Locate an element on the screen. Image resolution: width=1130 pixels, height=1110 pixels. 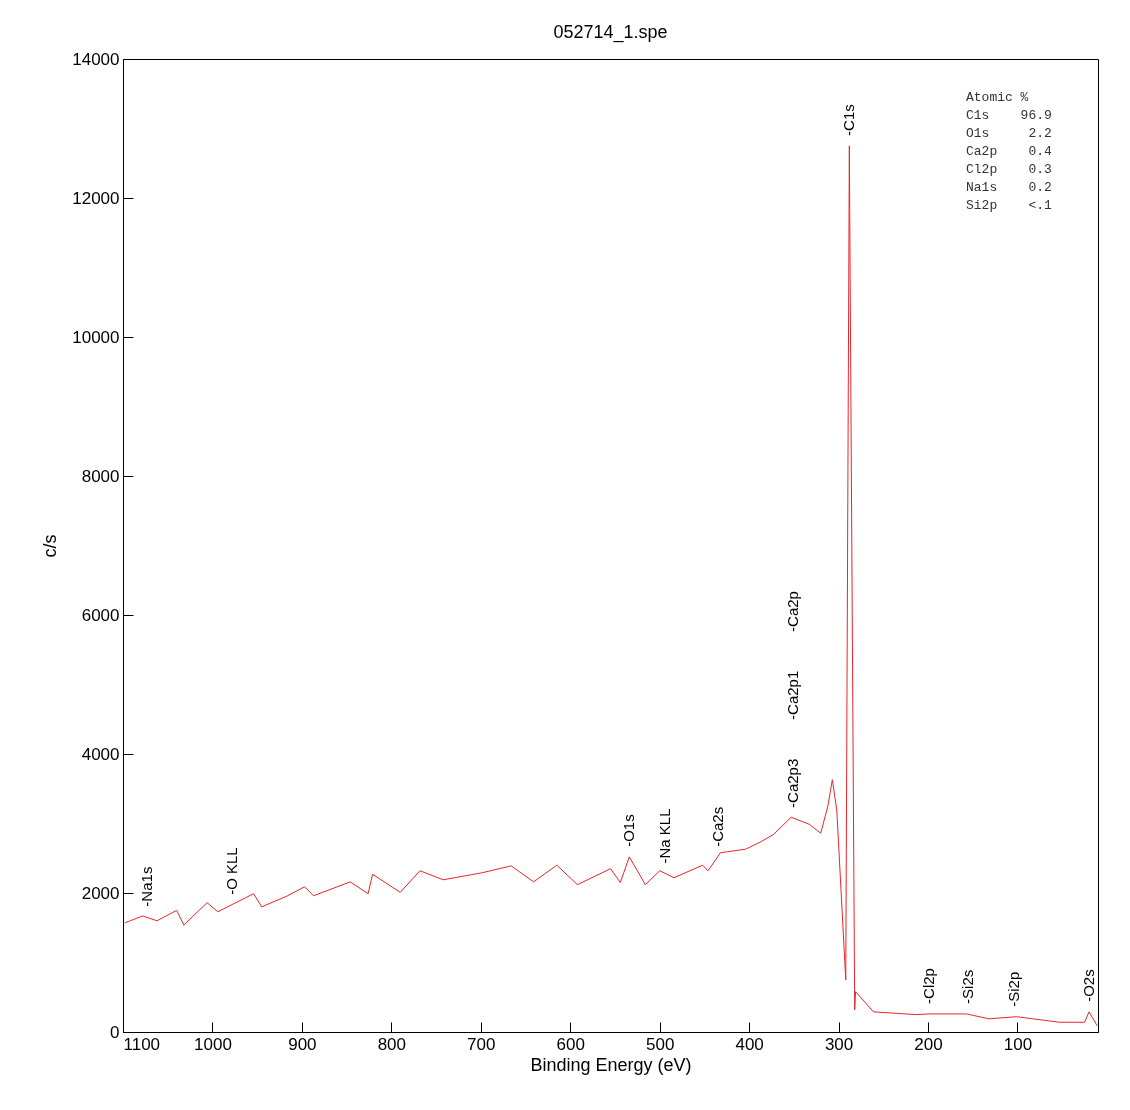
x-tick-label: 900 is located at coordinates (302, 1044).